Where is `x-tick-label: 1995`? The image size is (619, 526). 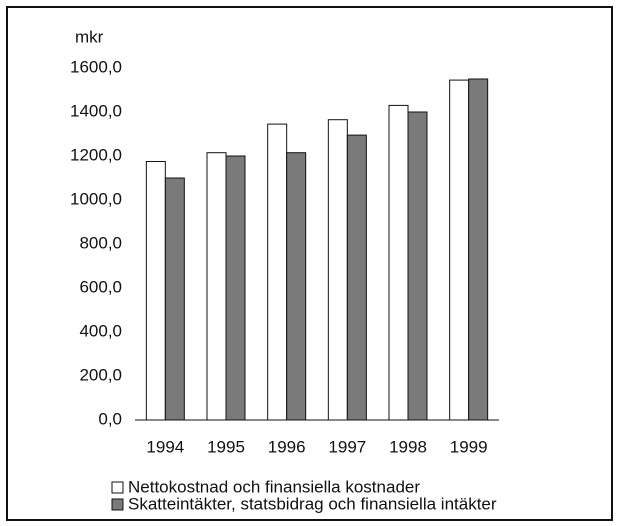 x-tick-label: 1995 is located at coordinates (226, 446).